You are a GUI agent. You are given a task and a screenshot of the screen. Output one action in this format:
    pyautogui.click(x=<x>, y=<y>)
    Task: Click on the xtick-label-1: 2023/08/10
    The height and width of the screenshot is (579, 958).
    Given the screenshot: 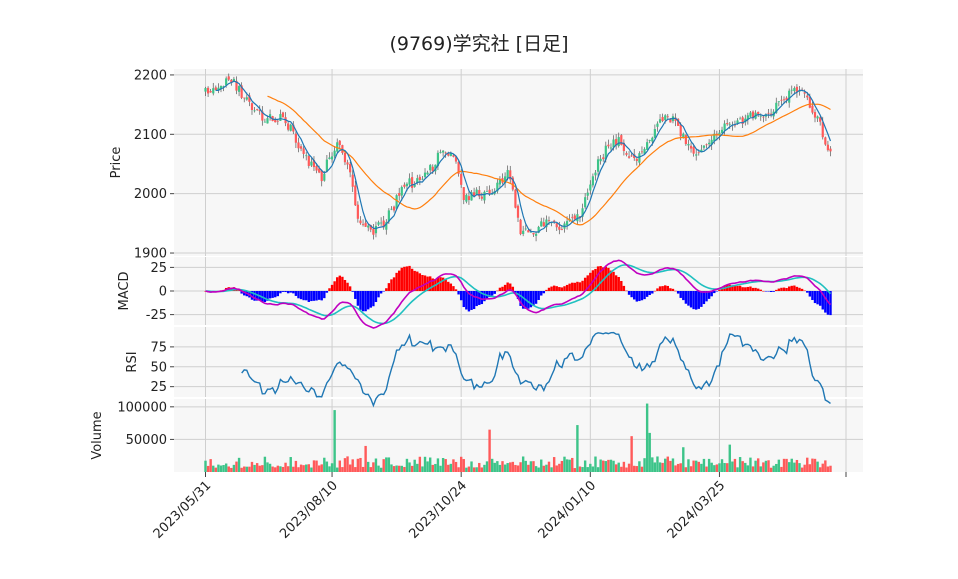 What is the action you would take?
    pyautogui.click(x=309, y=510)
    